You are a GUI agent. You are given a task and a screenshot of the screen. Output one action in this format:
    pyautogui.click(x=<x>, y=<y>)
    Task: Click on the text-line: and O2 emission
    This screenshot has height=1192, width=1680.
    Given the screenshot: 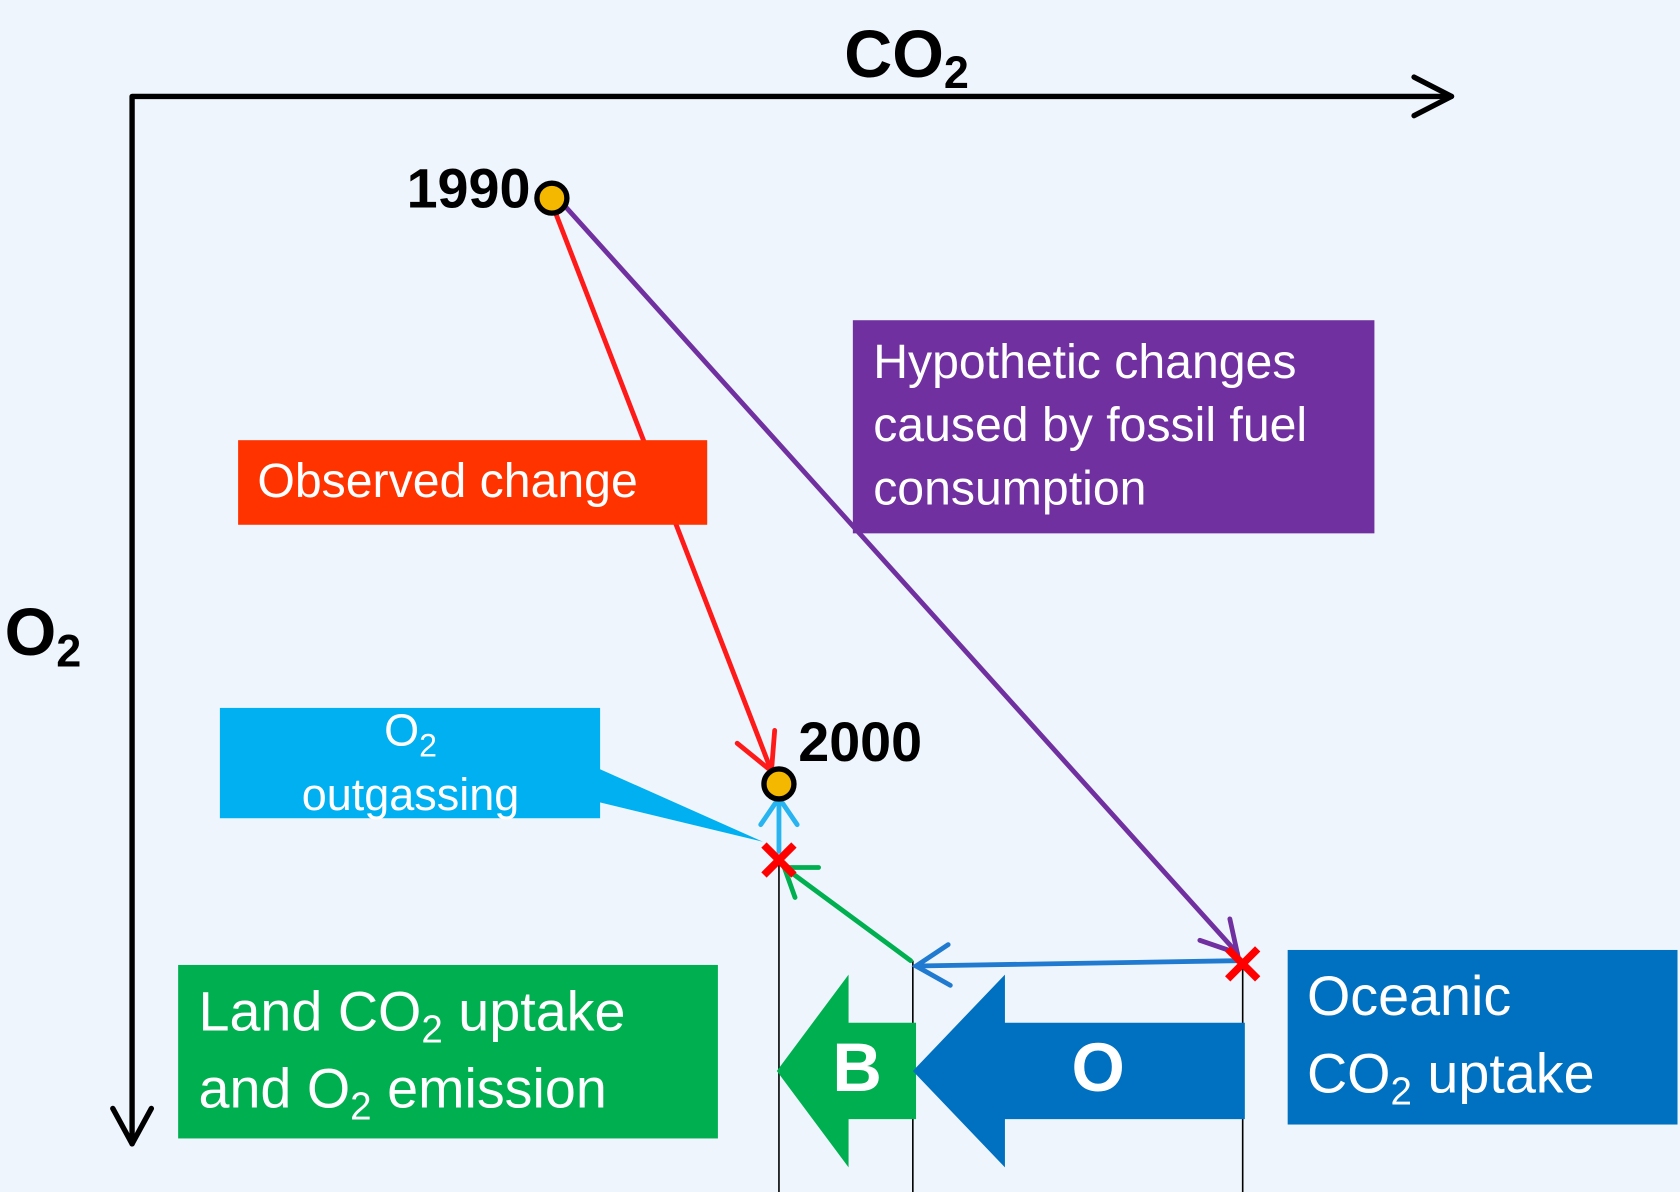 What is the action you would take?
    pyautogui.click(x=402, y=1093)
    